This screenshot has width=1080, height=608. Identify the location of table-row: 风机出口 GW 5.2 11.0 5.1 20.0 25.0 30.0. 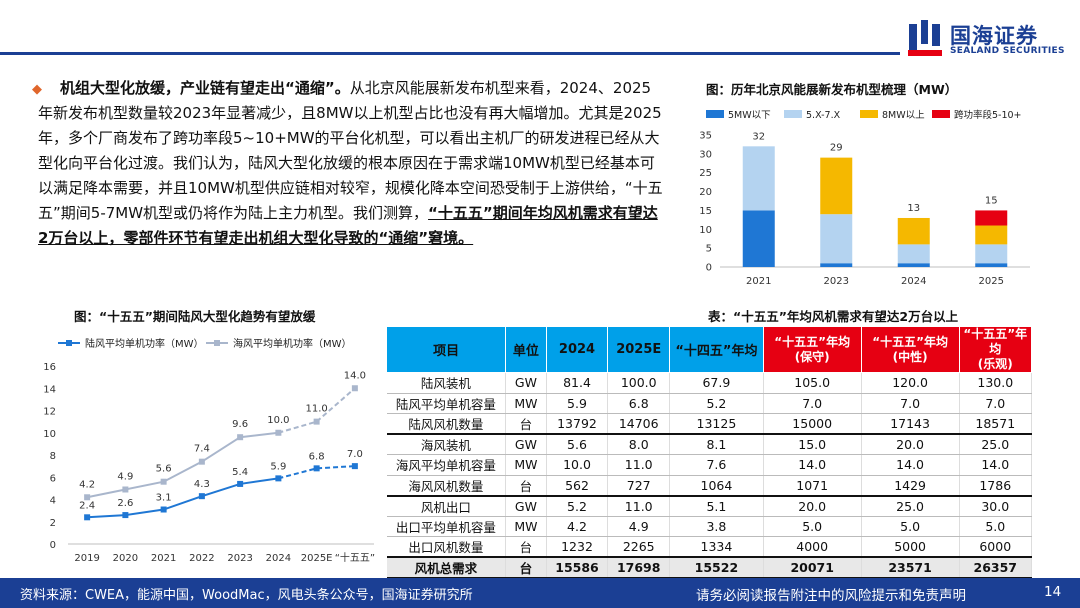
(709, 506).